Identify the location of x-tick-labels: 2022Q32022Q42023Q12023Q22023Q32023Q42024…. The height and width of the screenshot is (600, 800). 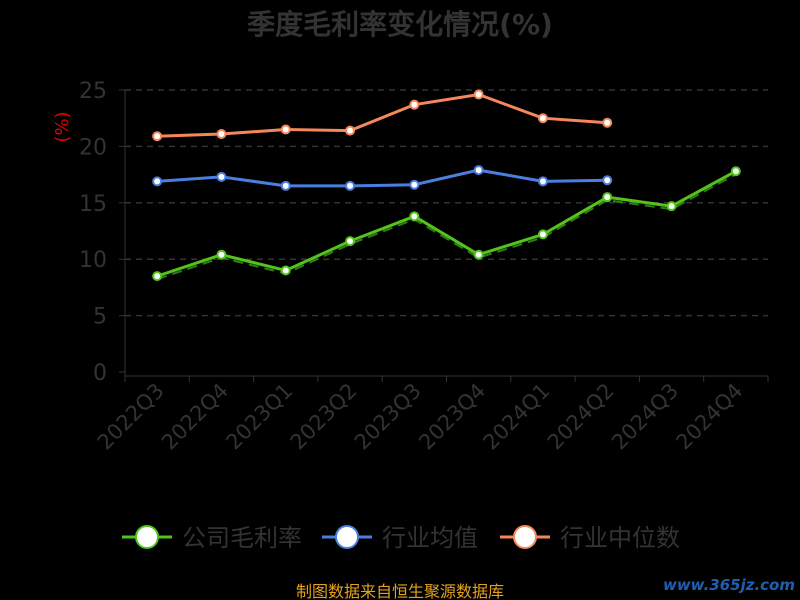
(431, 415).